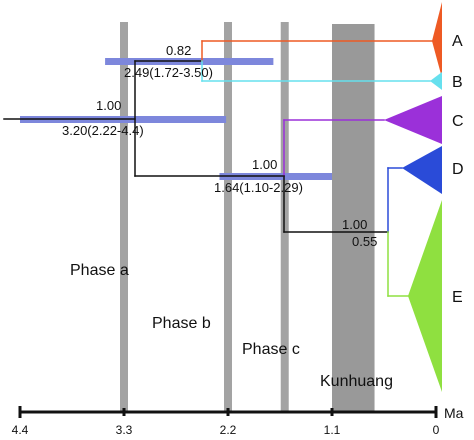 Image resolution: width=474 pixels, height=440 pixels. What do you see at coordinates (20, 412) in the screenshot?
I see `axis-tick-4.4` at bounding box center [20, 412].